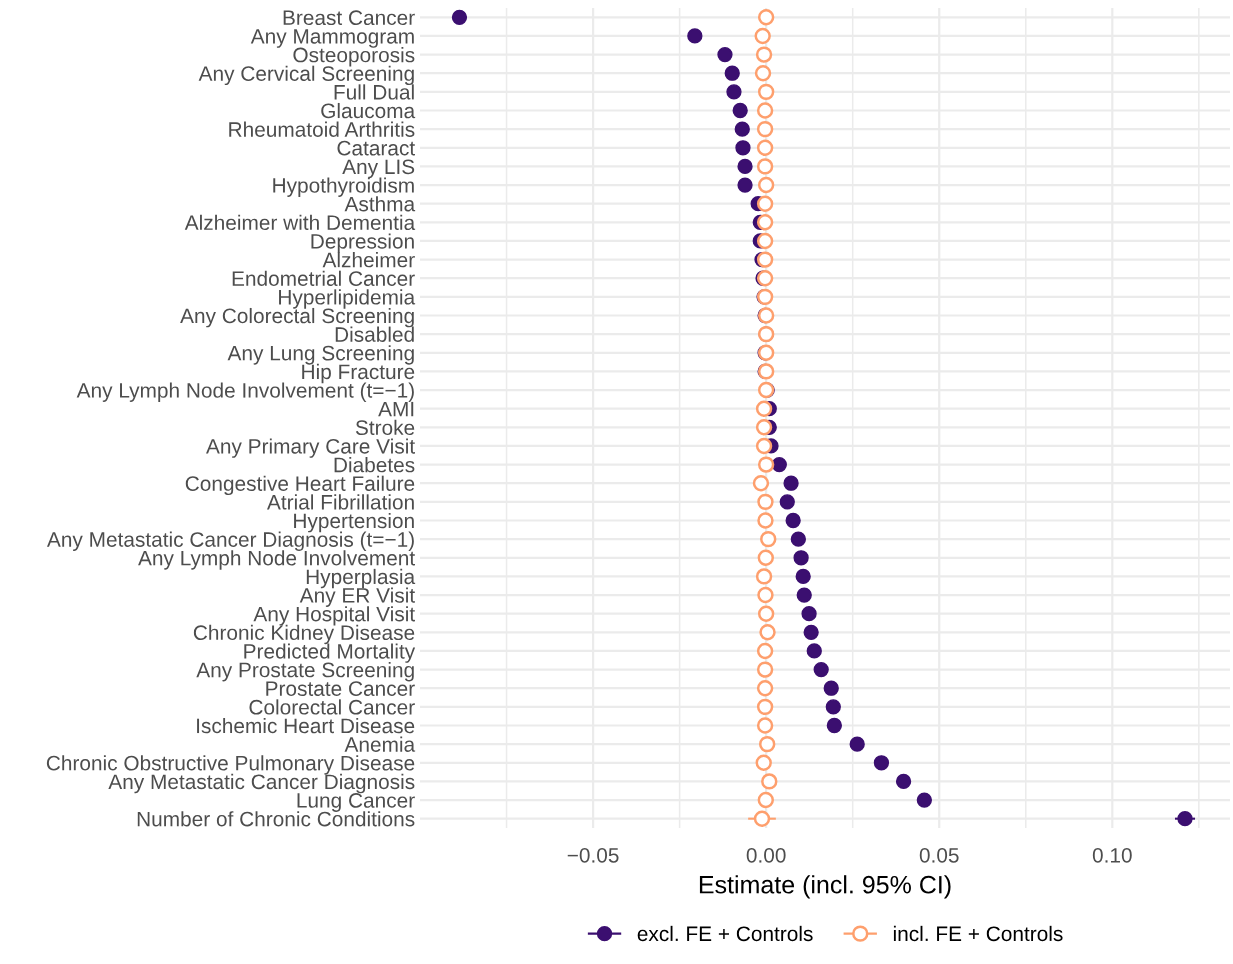 The width and height of the screenshot is (1233, 964). Describe the element at coordinates (380, 204) in the screenshot. I see `y-tick-label: Asthma` at that location.